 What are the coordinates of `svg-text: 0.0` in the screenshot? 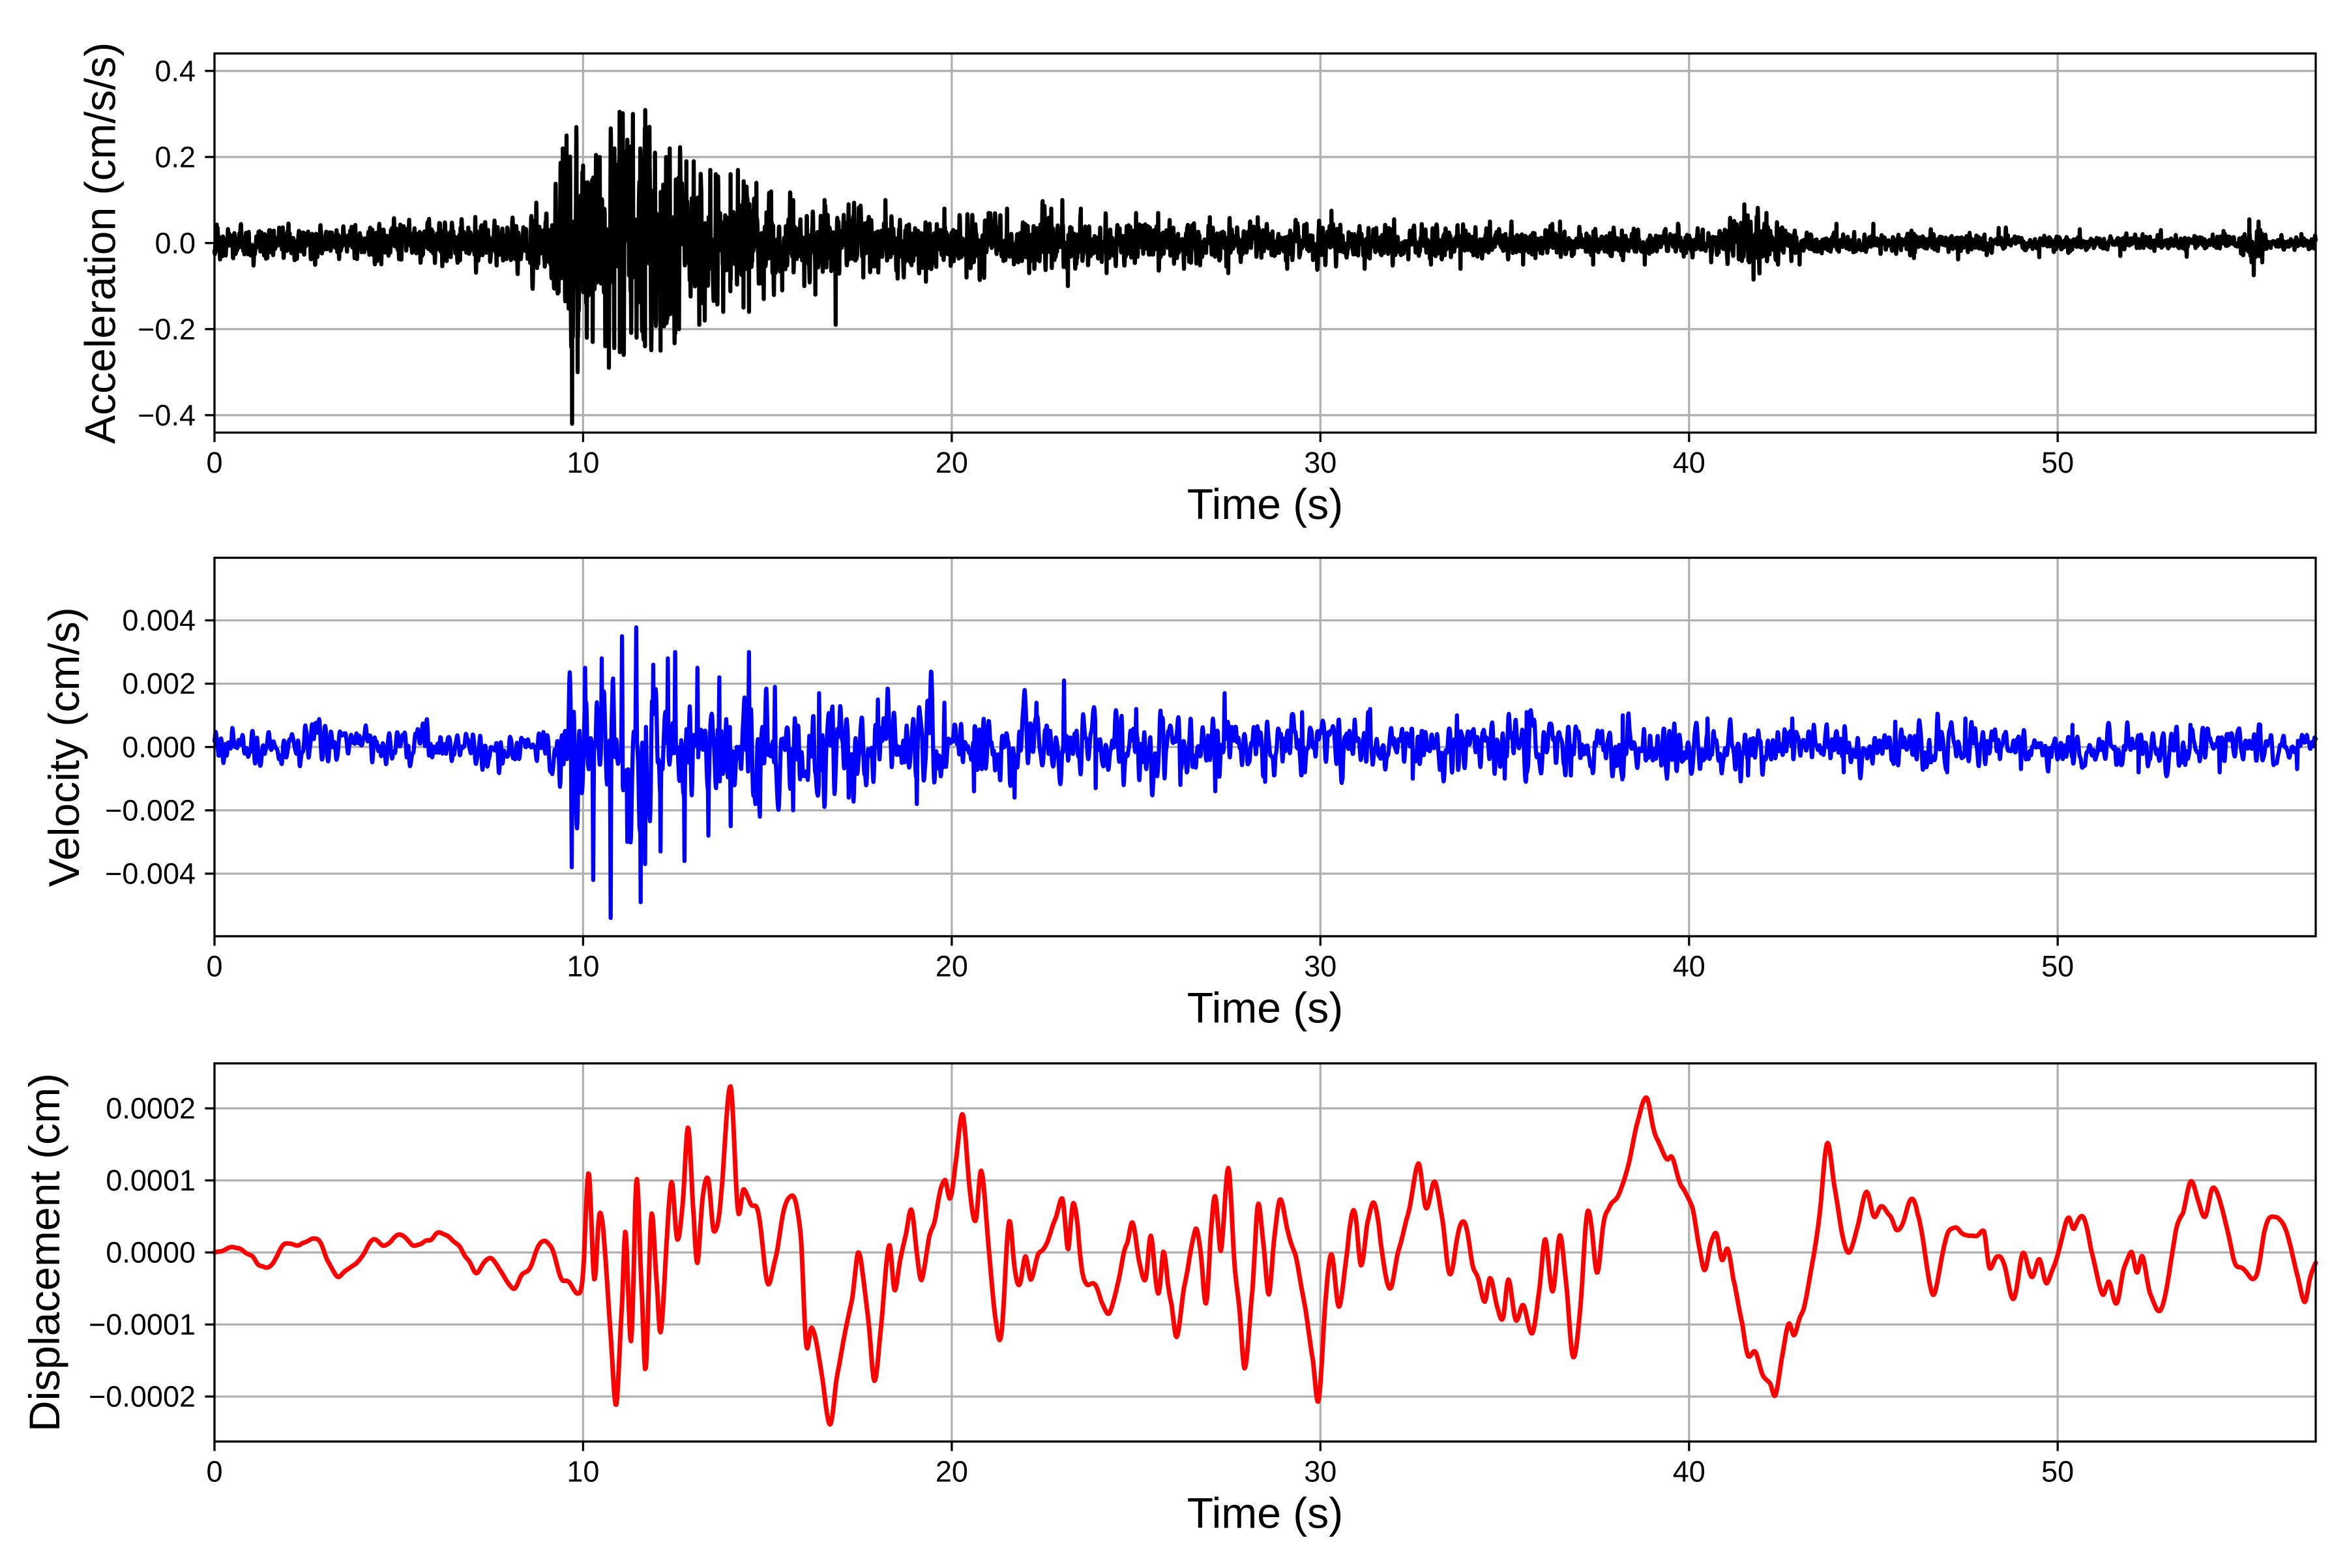 It's located at (175, 243).